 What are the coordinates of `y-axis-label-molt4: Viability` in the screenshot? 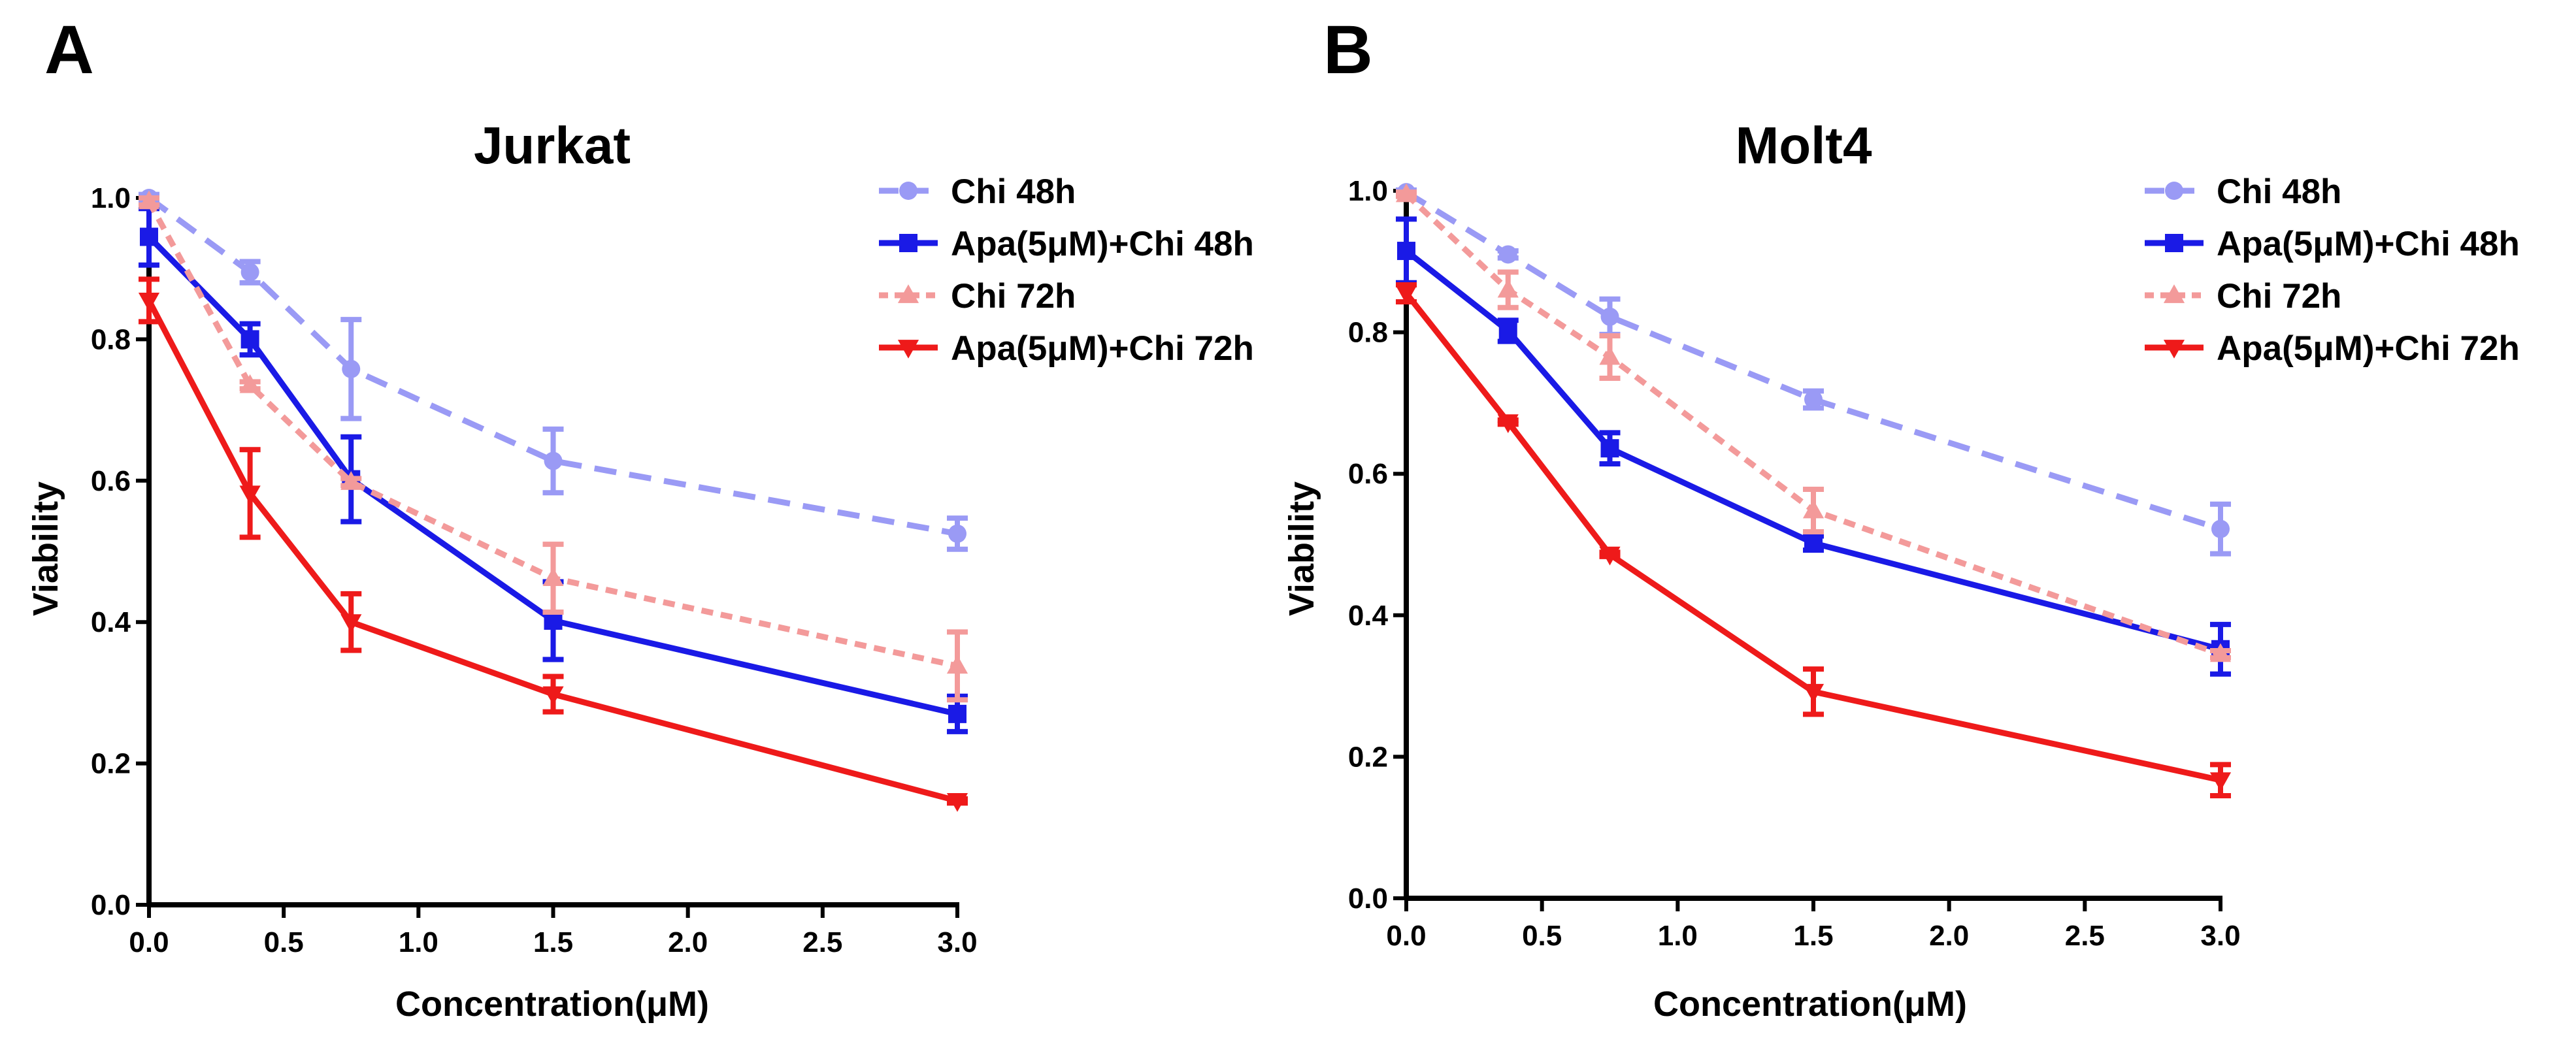 It's located at (1301, 548).